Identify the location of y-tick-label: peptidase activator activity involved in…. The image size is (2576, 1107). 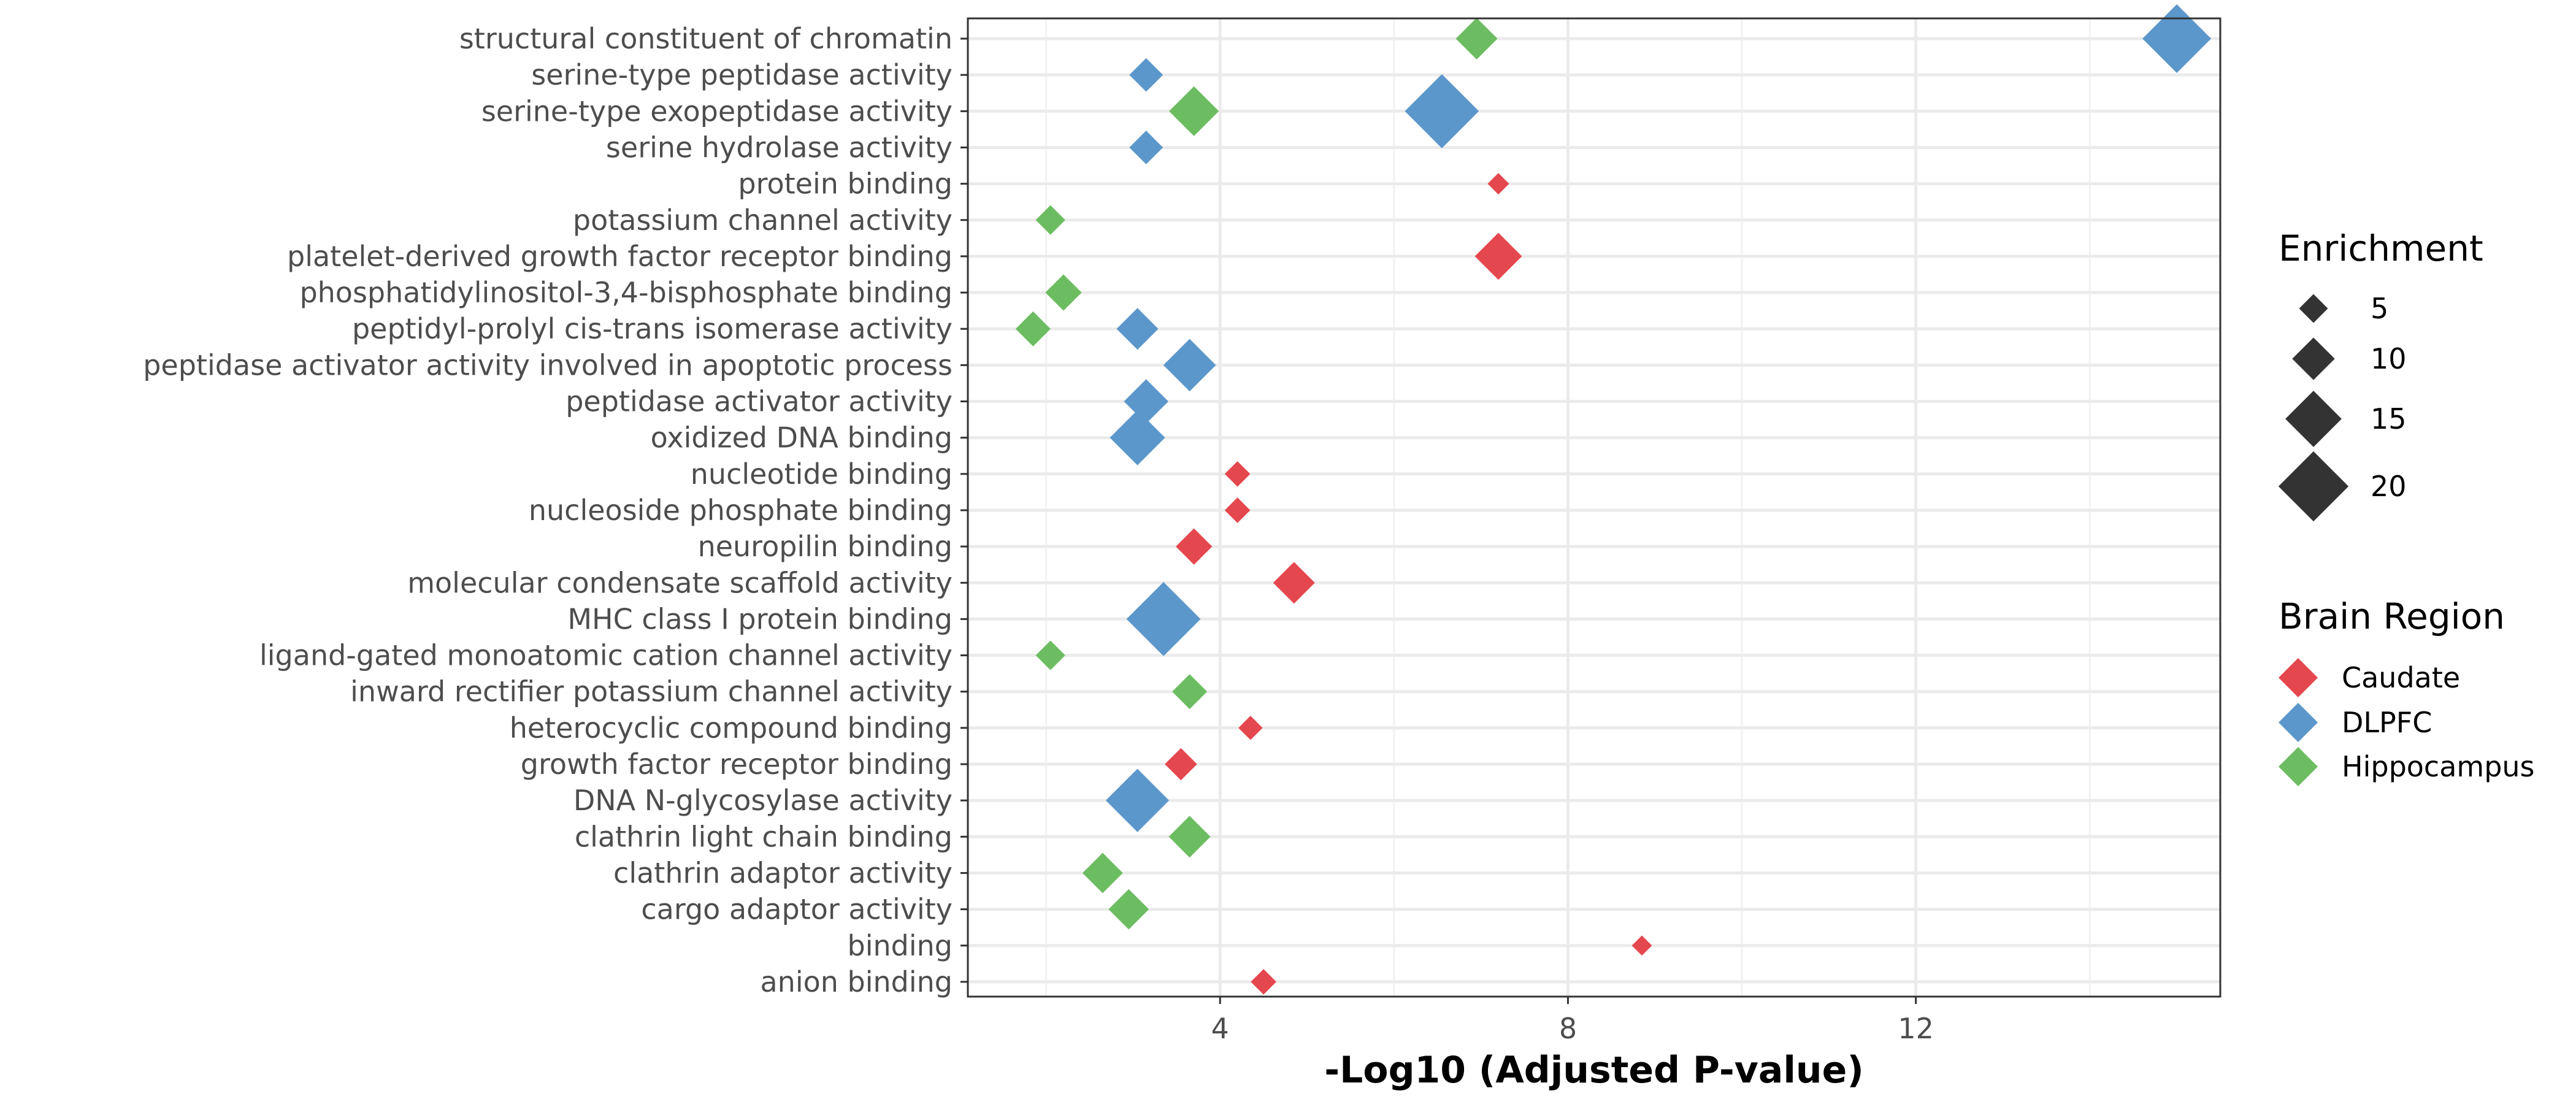
(548, 364).